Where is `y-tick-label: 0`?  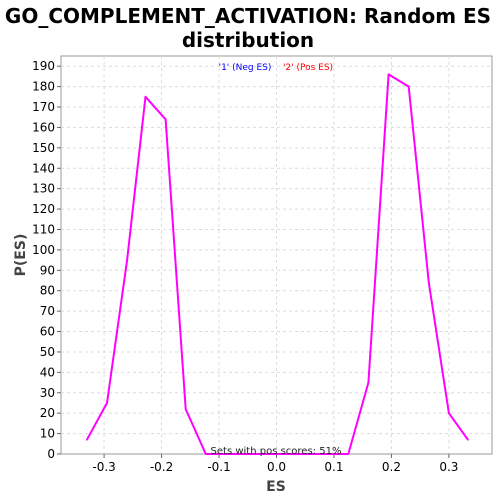
y-tick-label: 0 is located at coordinates (51, 454).